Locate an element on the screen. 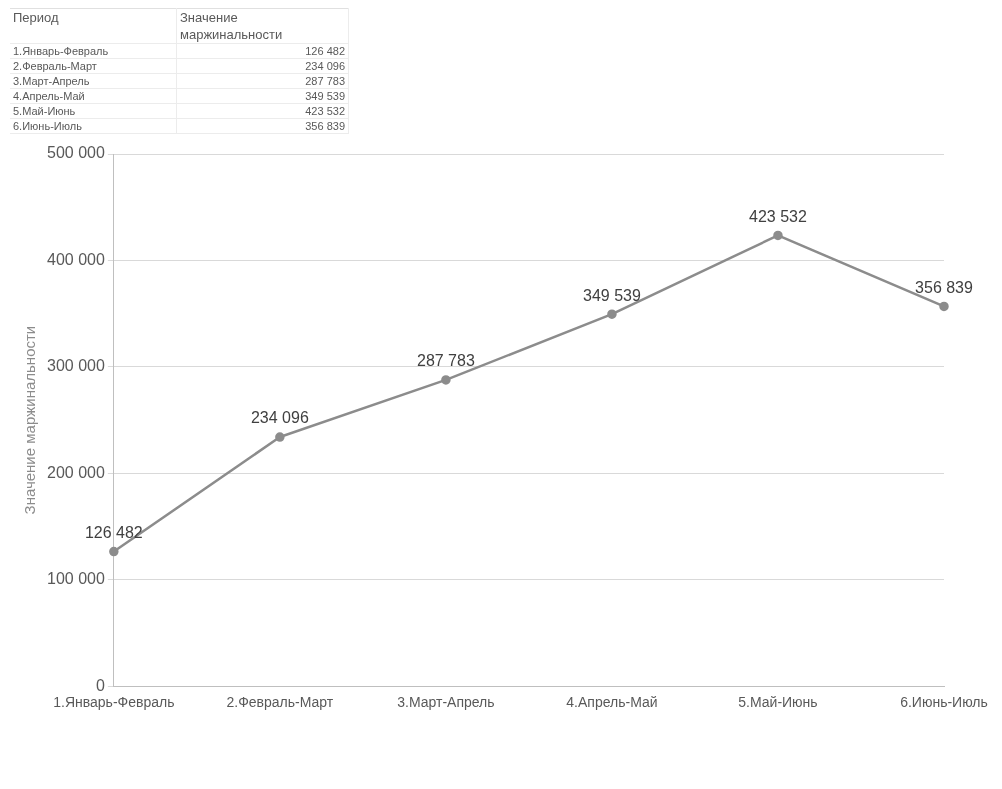  text: Период is located at coordinates (93, 26).